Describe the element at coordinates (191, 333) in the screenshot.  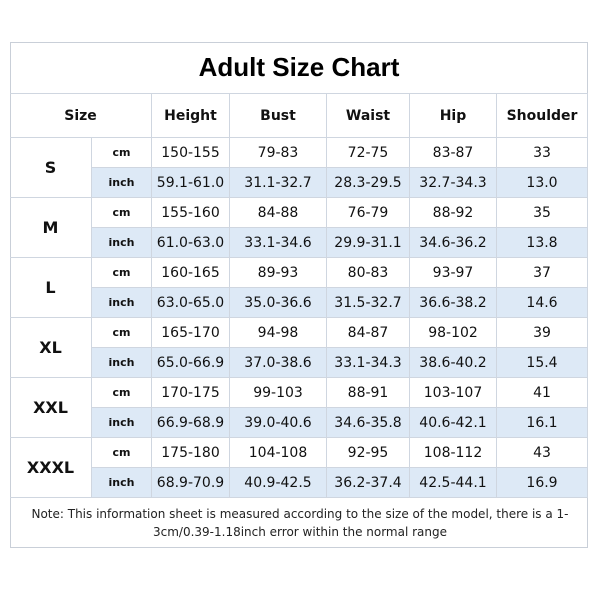
I see `value-cell: 165-170` at that location.